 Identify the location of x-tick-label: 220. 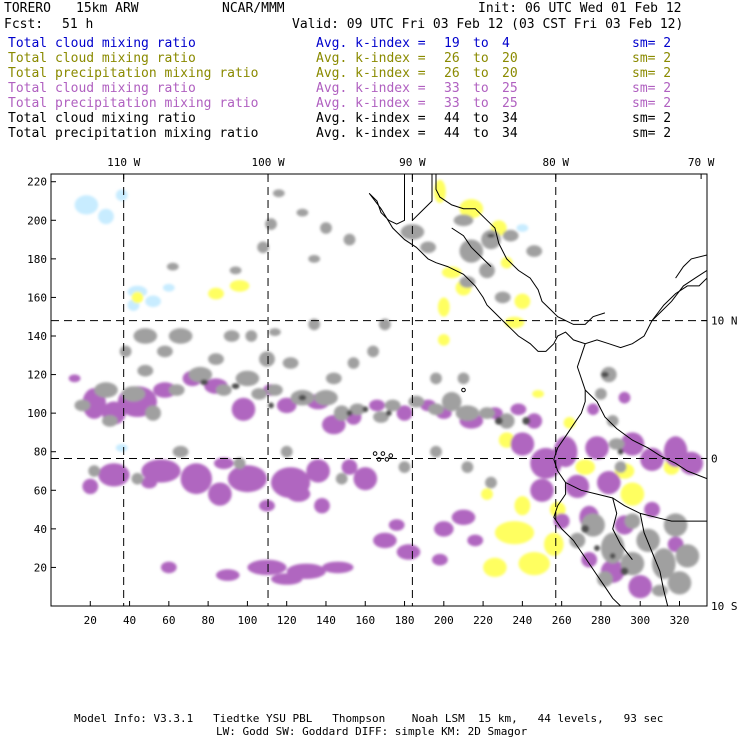
(483, 620).